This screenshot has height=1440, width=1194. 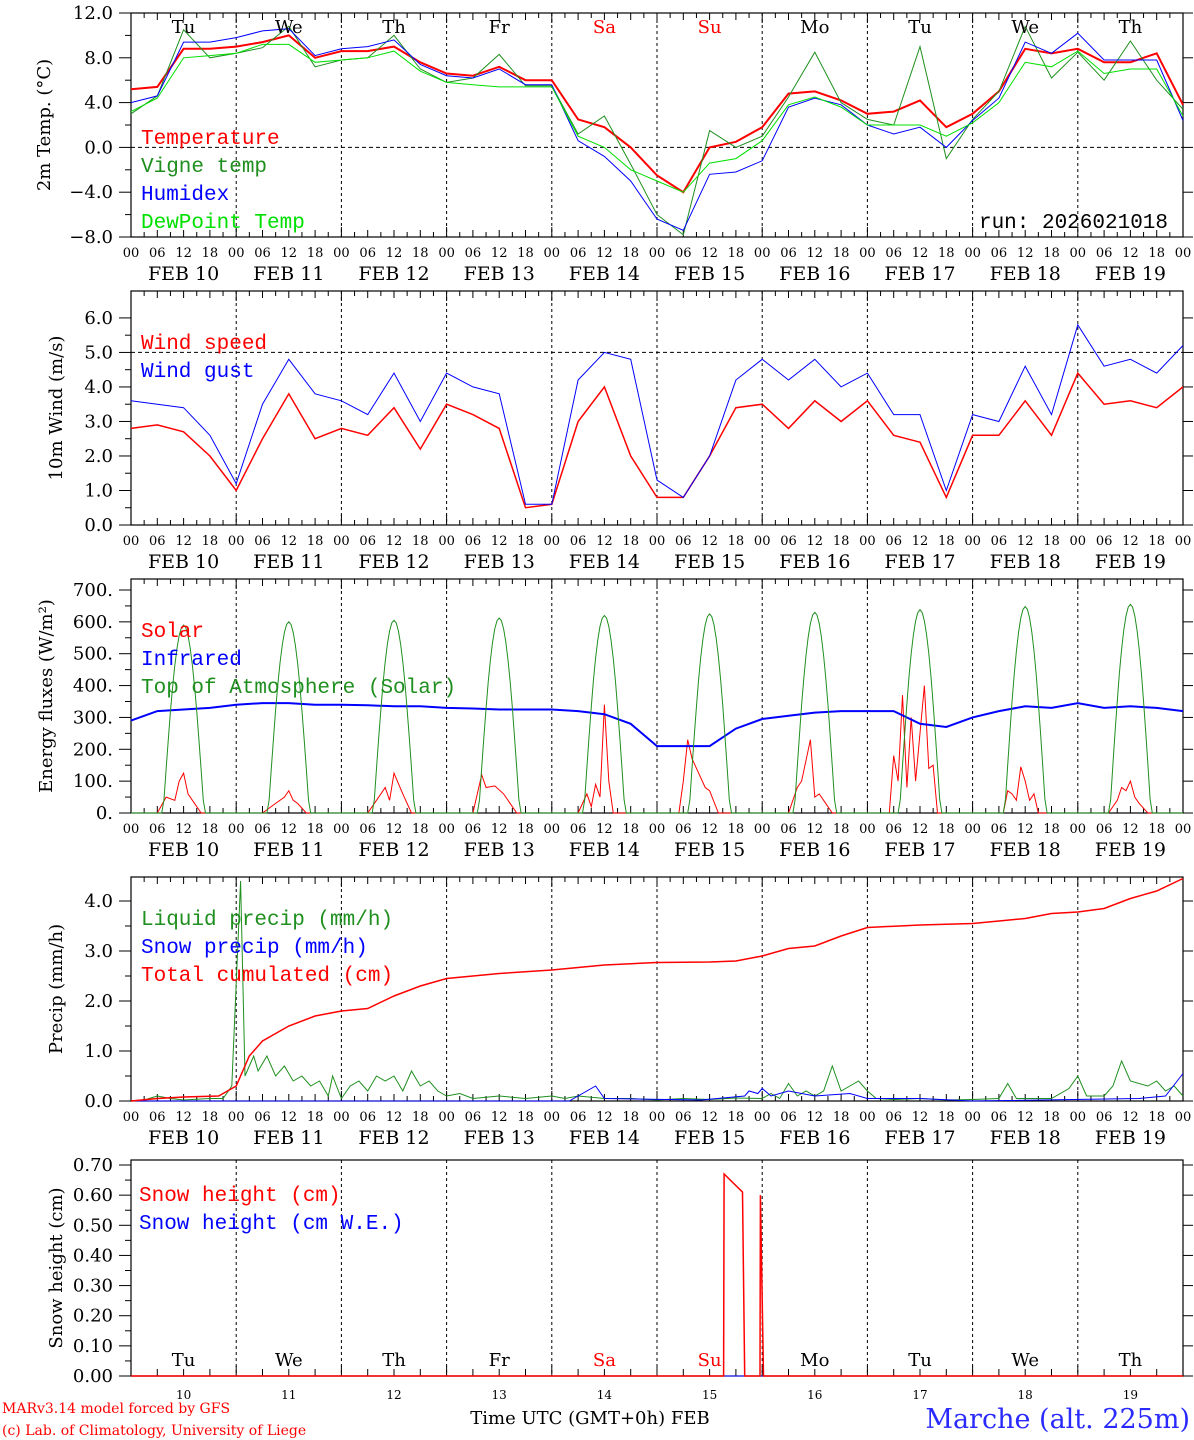 I want to click on day-number-label: 10, so click(x=183, y=1395).